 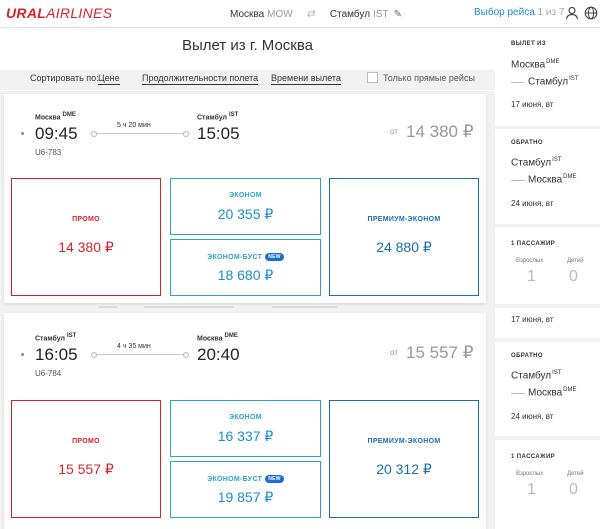 I want to click on arrival-city: Москва DME, so click(x=217, y=338).